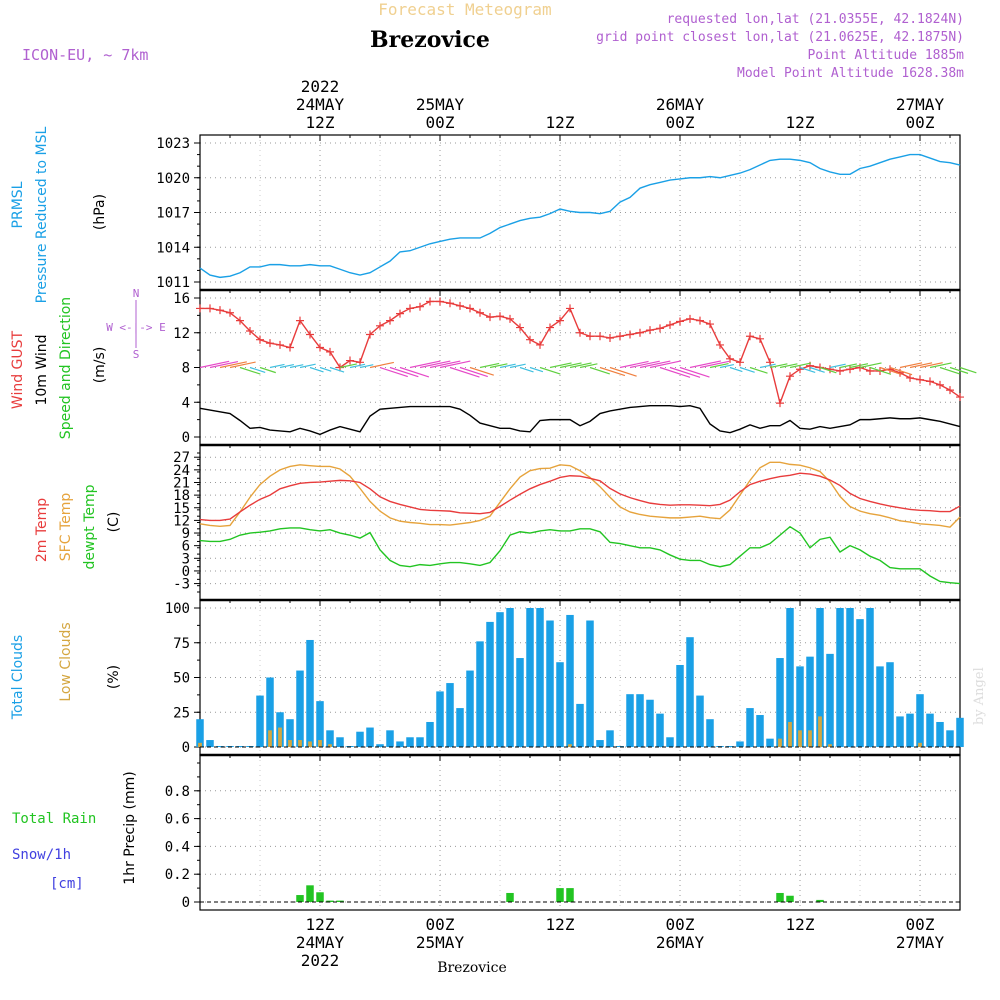  Describe the element at coordinates (440, 104) in the screenshot. I see `top-time-label: 25MAY` at that location.